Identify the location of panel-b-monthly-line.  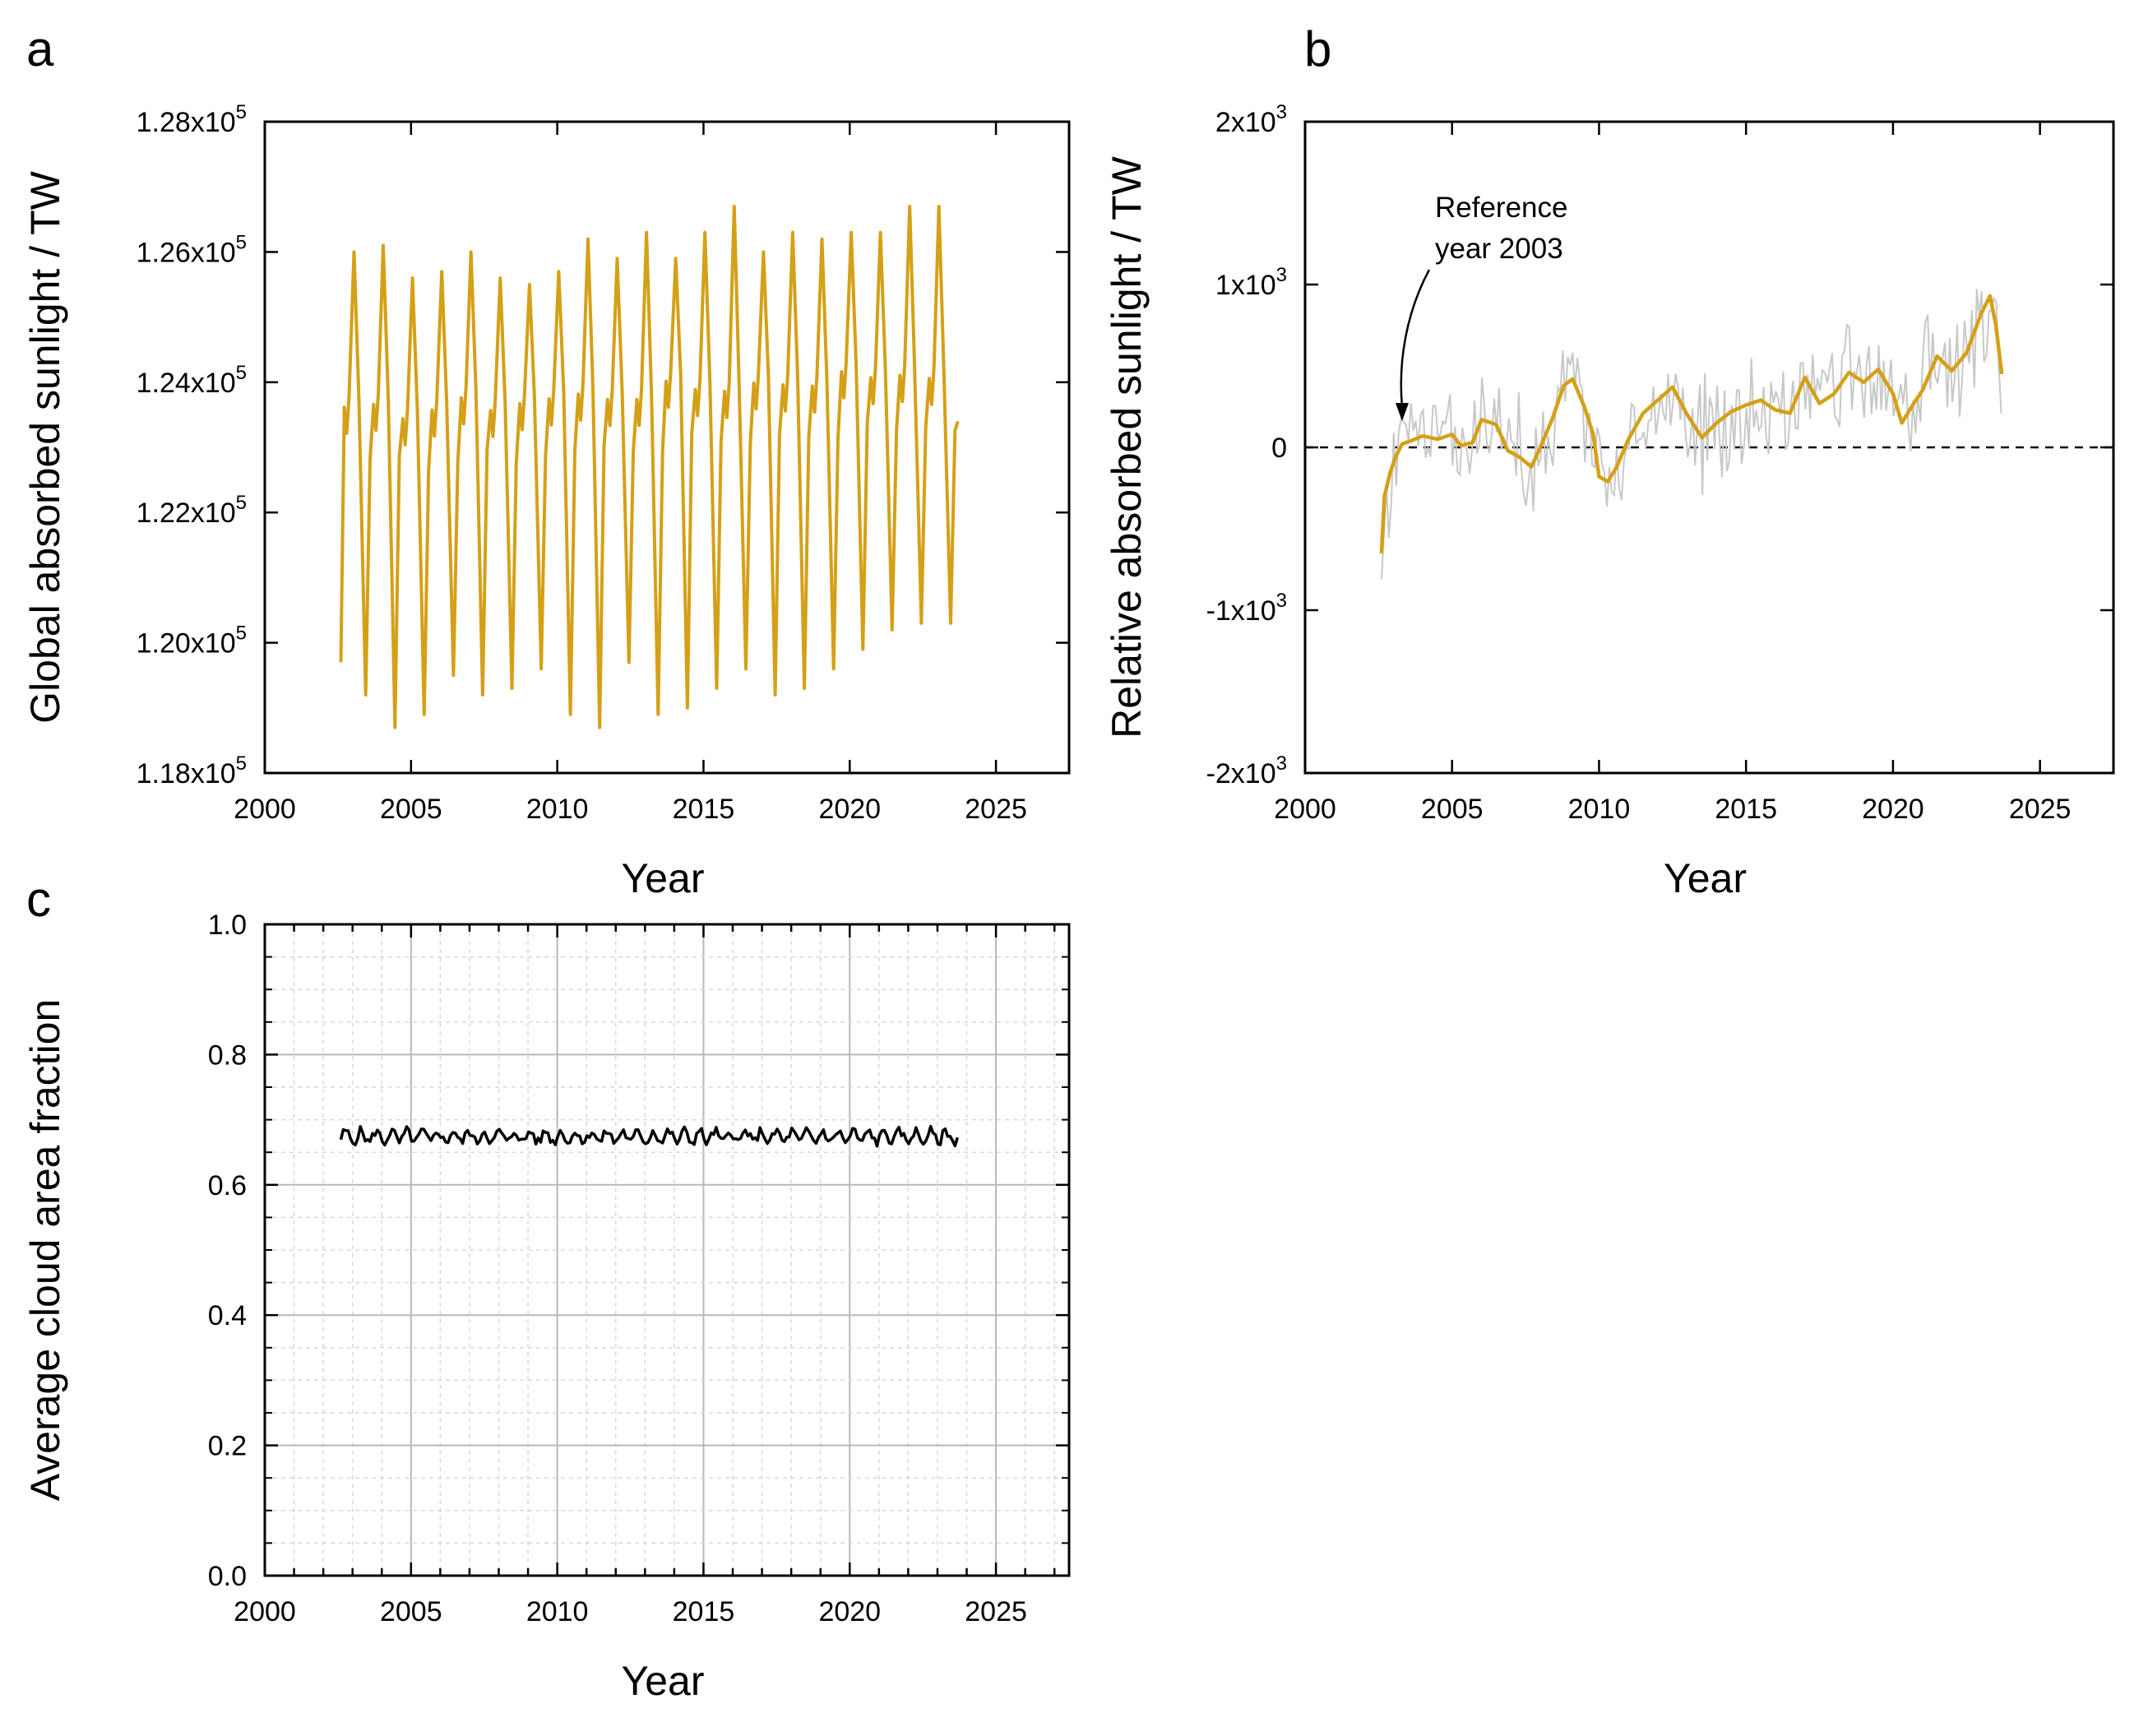
(1691, 434).